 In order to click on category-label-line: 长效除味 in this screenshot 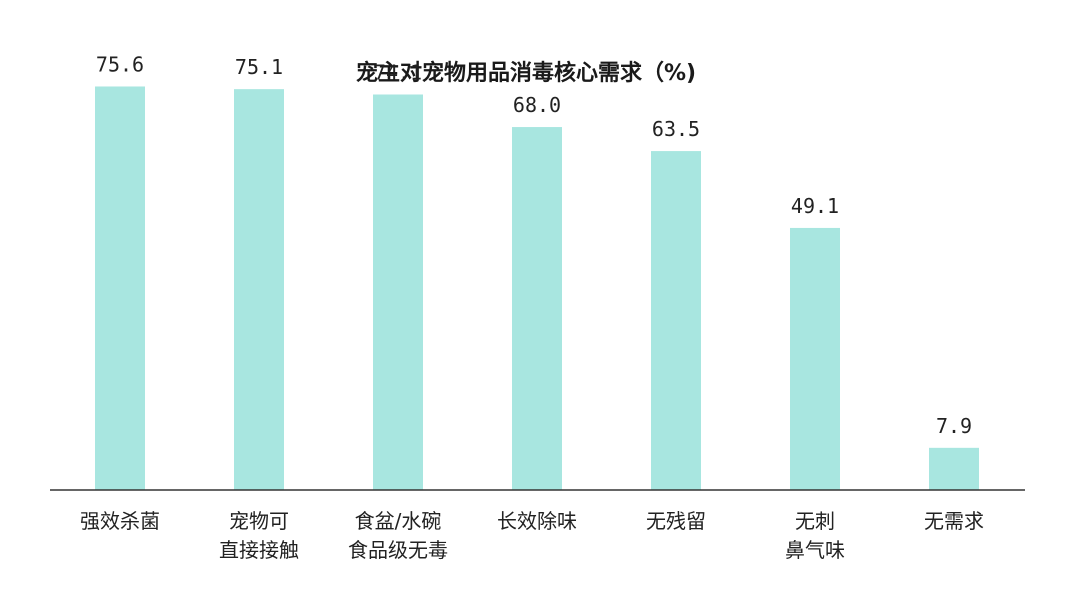, I will do `click(537, 521)`.